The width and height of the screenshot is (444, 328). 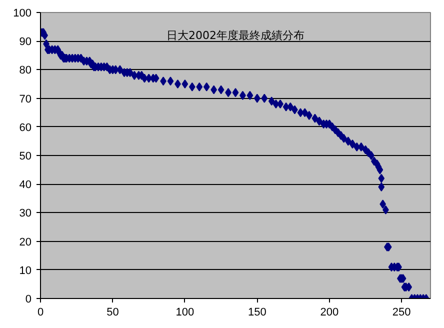 I want to click on y-tick-label: 60, so click(x=25, y=128).